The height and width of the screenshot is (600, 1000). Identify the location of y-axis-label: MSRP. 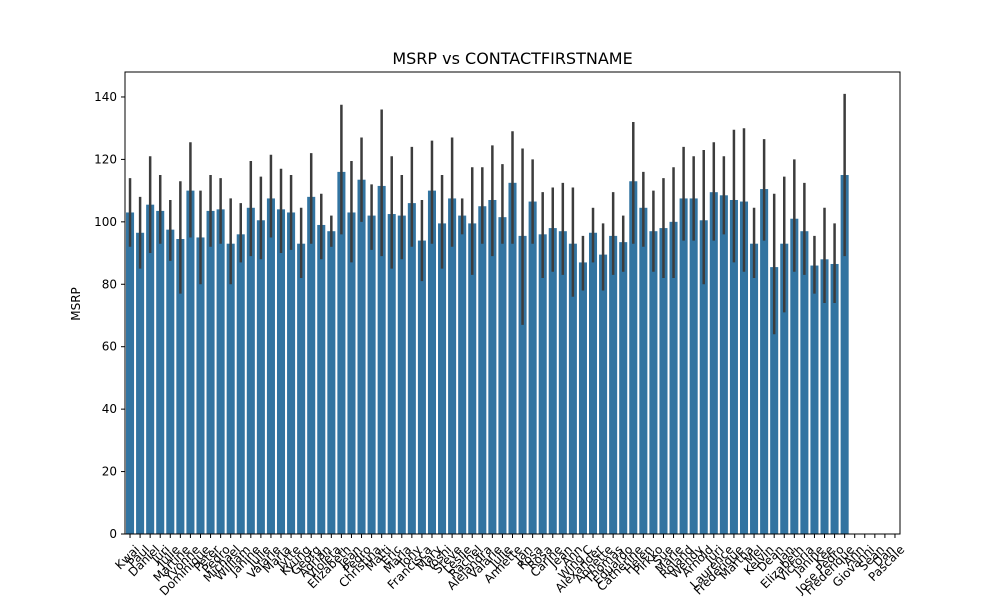
(76, 304).